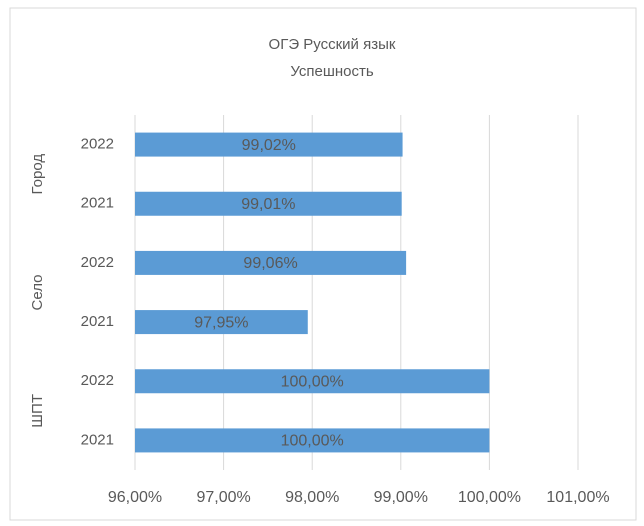 The image size is (644, 526). What do you see at coordinates (401, 497) in the screenshot?
I see `x-tick-label: 99,00%` at bounding box center [401, 497].